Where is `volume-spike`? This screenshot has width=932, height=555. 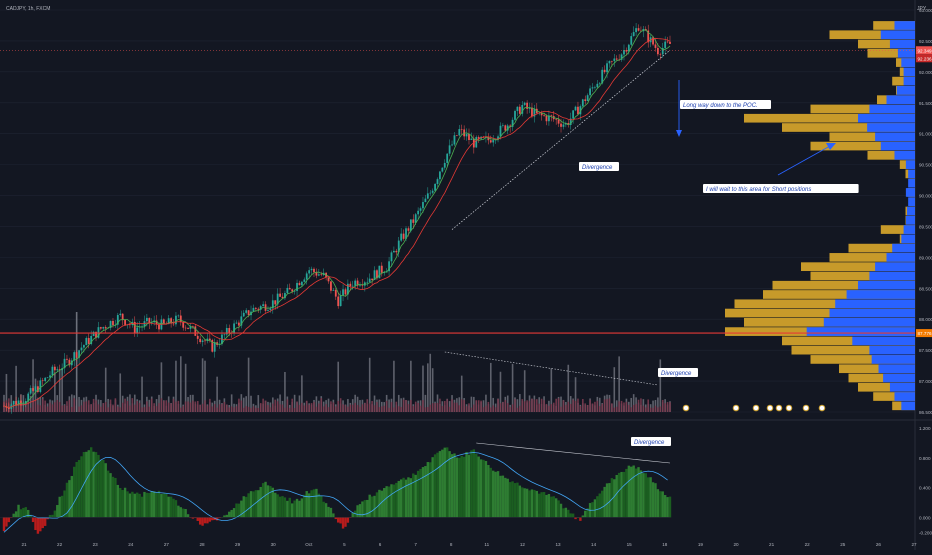 volume-spike is located at coordinates (76, 362).